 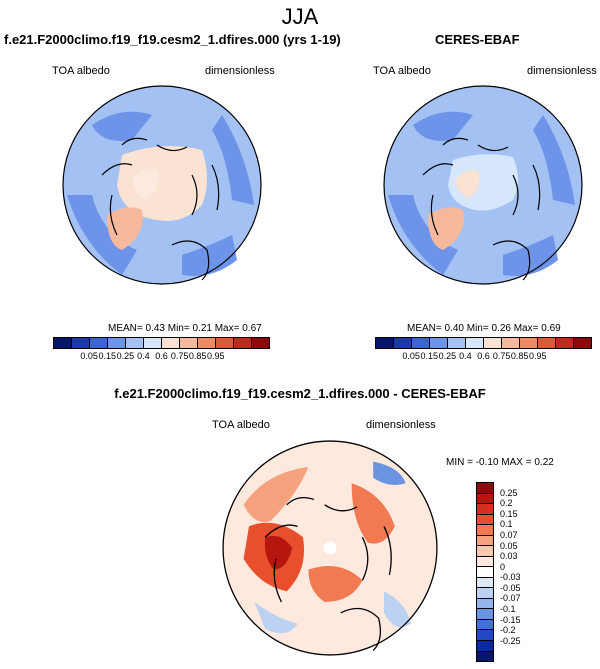 What do you see at coordinates (506, 524) in the screenshot?
I see `diff-colorbar-tick-label: 0.1` at bounding box center [506, 524].